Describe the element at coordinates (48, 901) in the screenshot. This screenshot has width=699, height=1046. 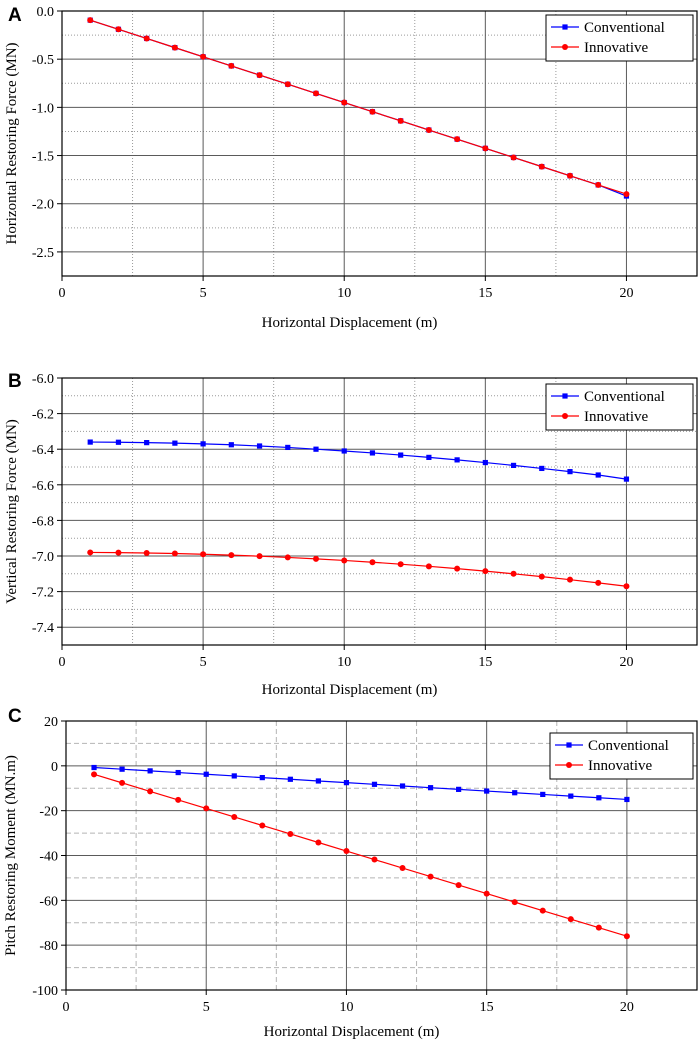
I see `y-tick-label: -60` at that location.